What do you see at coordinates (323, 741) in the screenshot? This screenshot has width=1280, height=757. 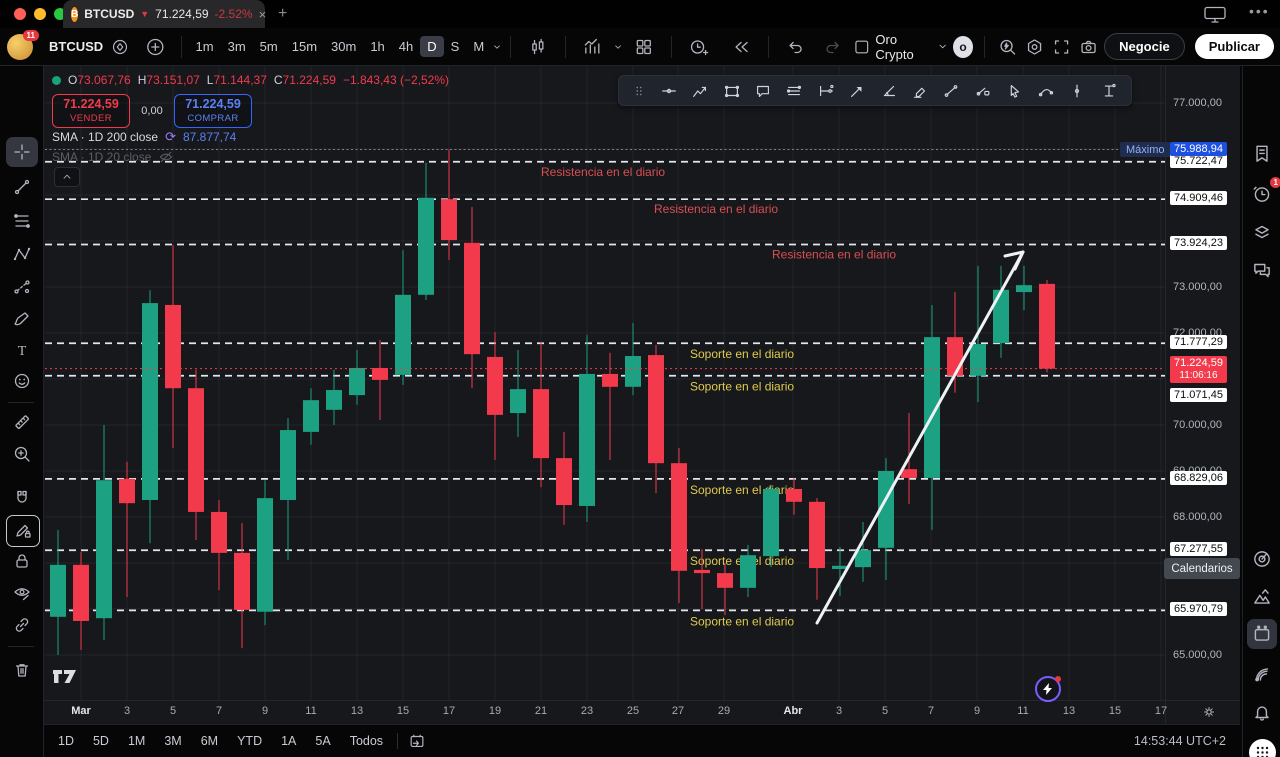 I see `range-5a: 5A` at bounding box center [323, 741].